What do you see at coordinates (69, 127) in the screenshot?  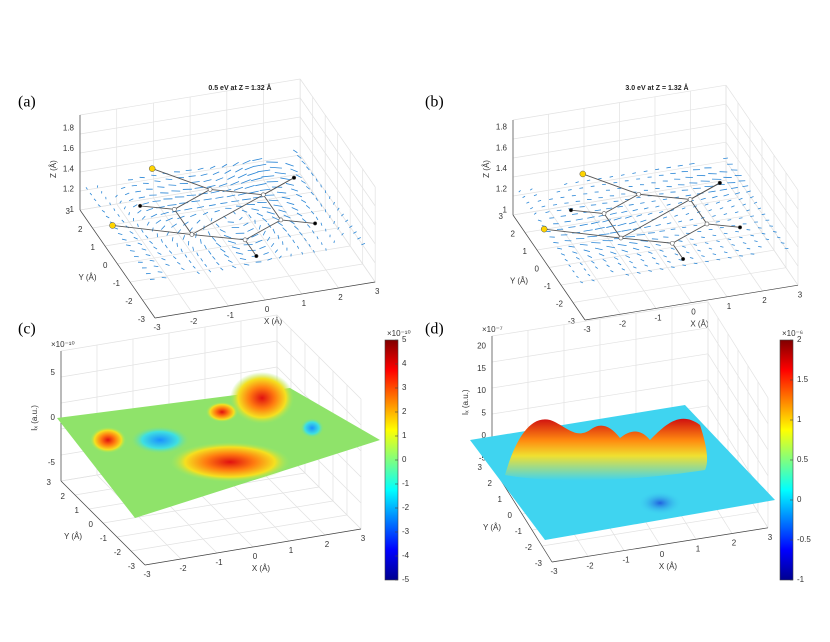 I see `z-tick-label: 1.8` at bounding box center [69, 127].